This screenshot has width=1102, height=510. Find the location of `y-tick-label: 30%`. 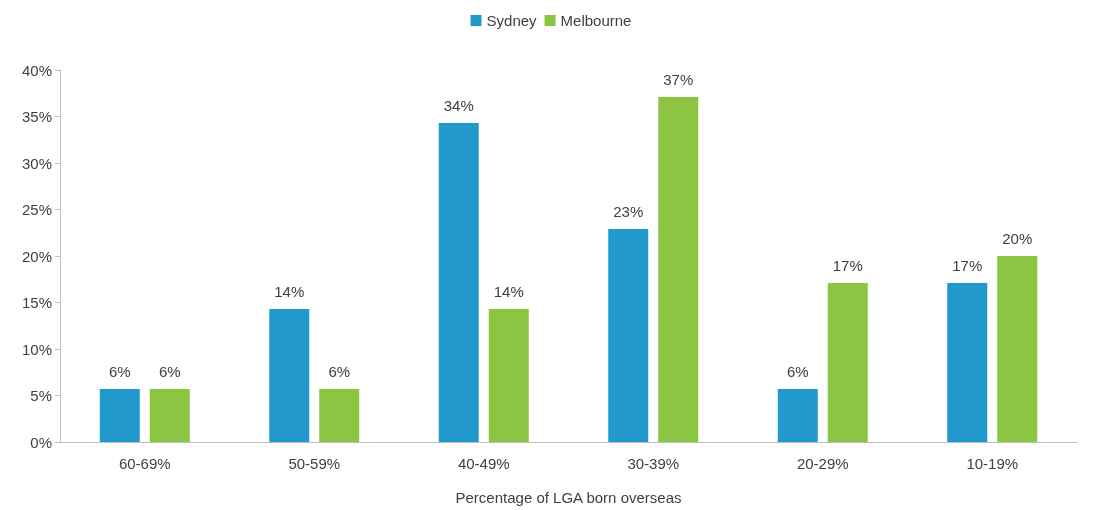

y-tick-label: 30% is located at coordinates (36, 163).